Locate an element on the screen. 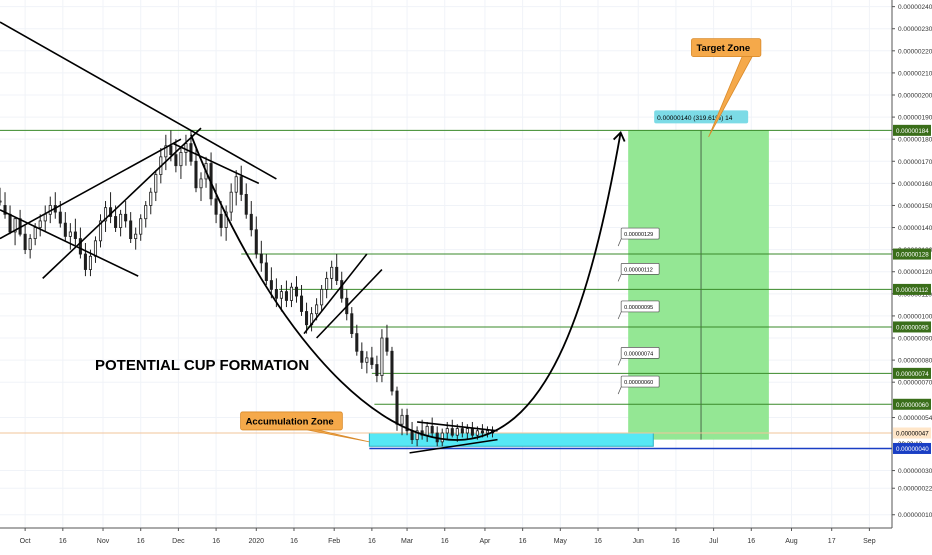  level-note: 0.00000112 is located at coordinates (638, 272).